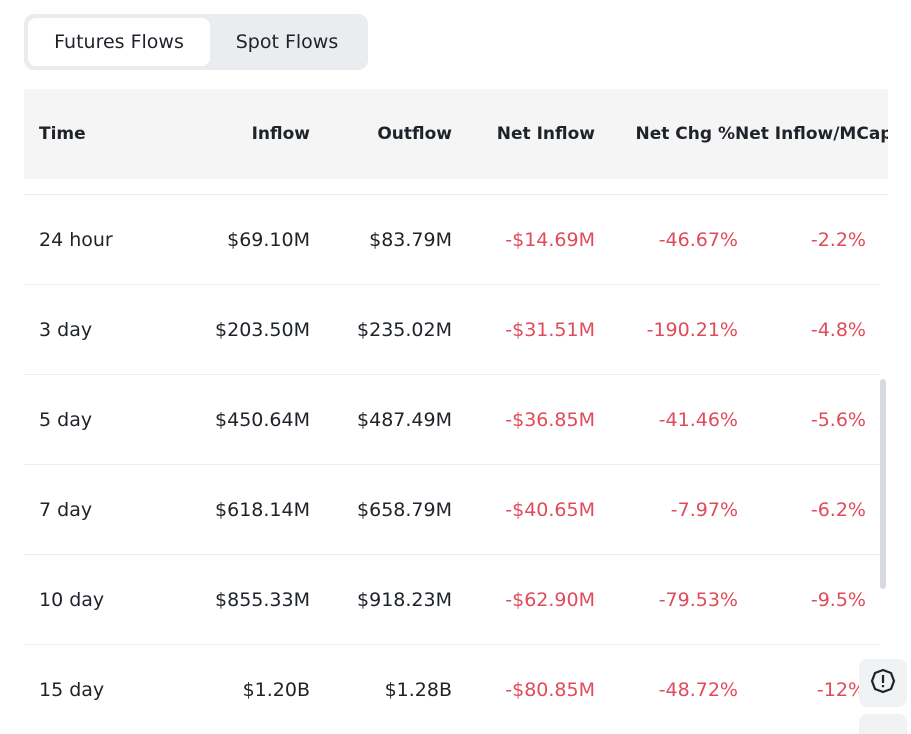  I want to click on cell-outflow: $918.23M, so click(404, 599).